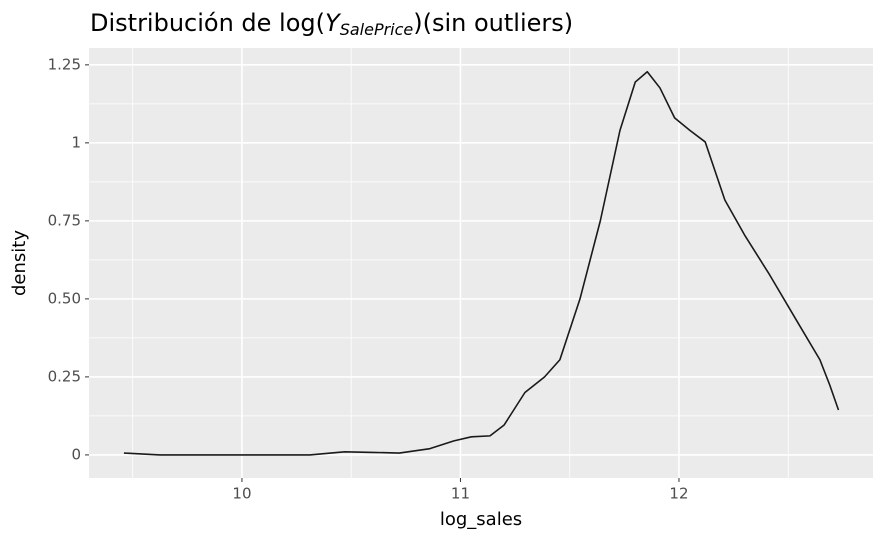  I want to click on y-tick-label: 0.75, so click(64, 220).